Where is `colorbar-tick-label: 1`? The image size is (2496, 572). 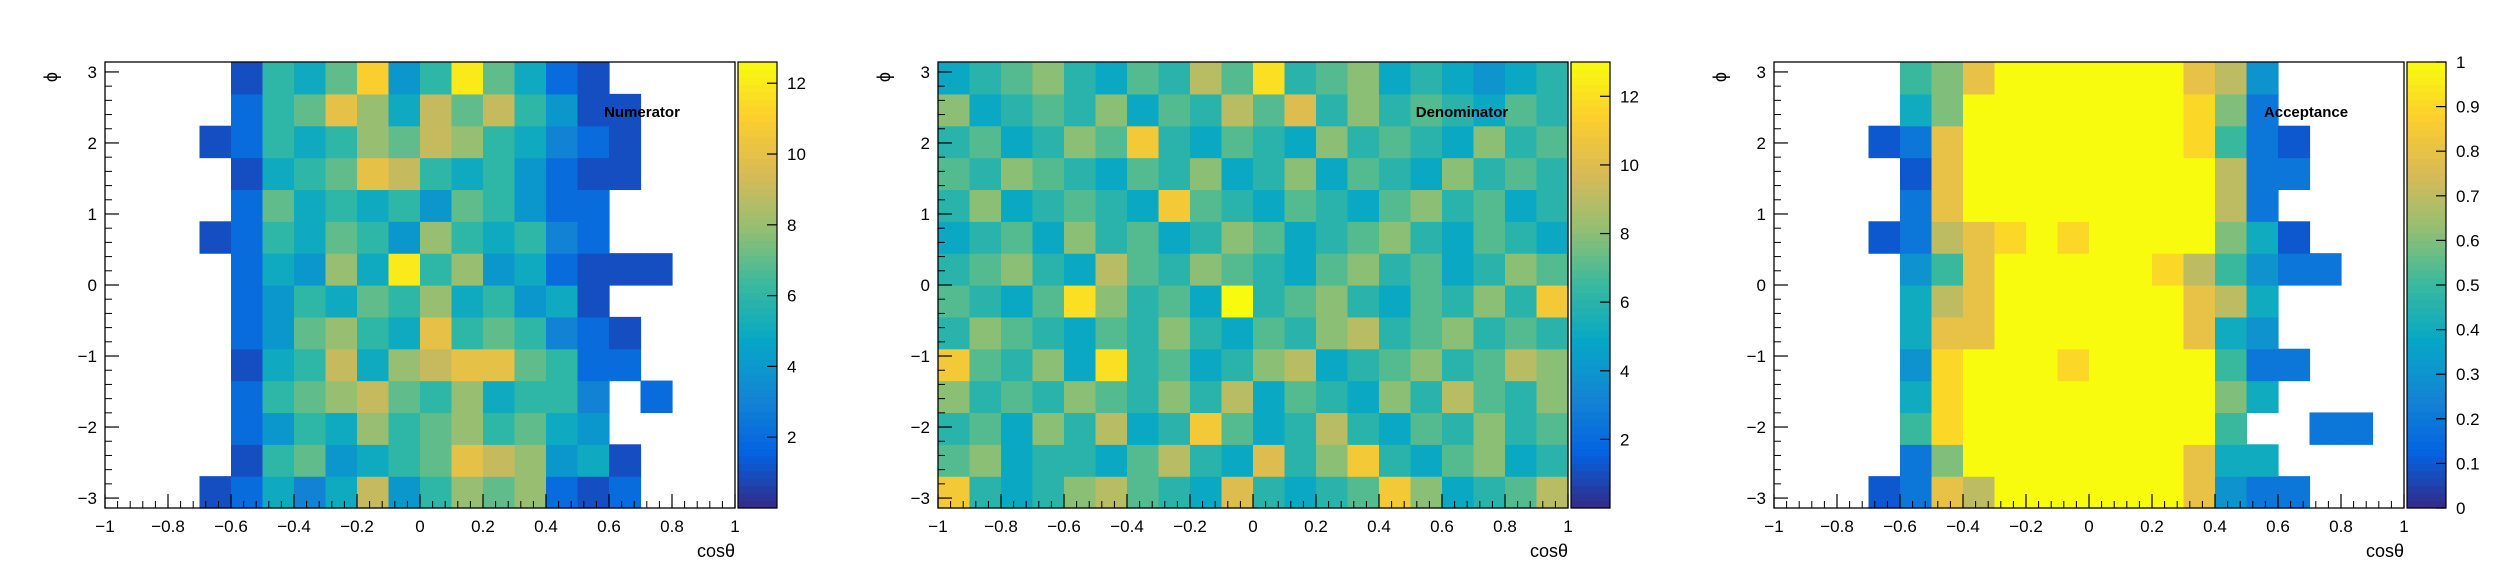
colorbar-tick-label: 1 is located at coordinates (2460, 62).